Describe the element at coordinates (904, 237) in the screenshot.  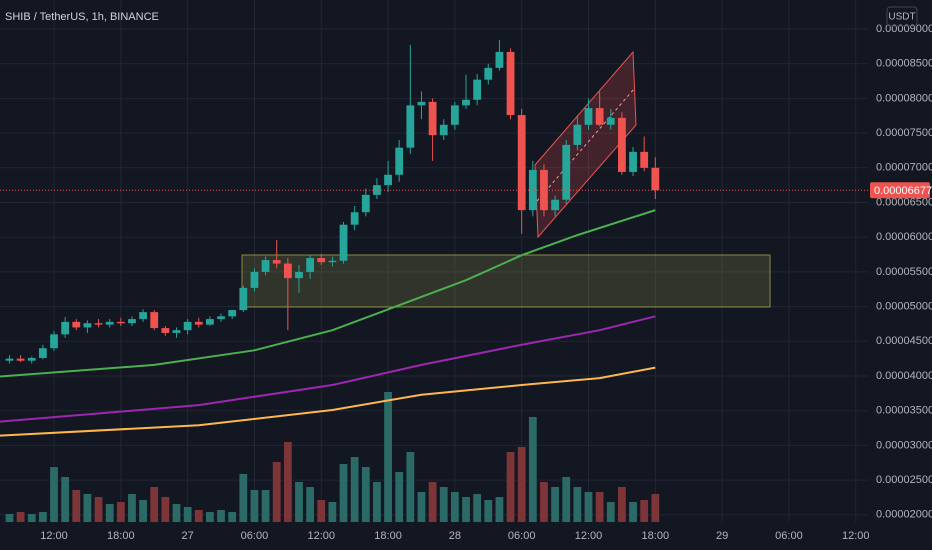
I see `y-tick-label: 0.00006000` at that location.